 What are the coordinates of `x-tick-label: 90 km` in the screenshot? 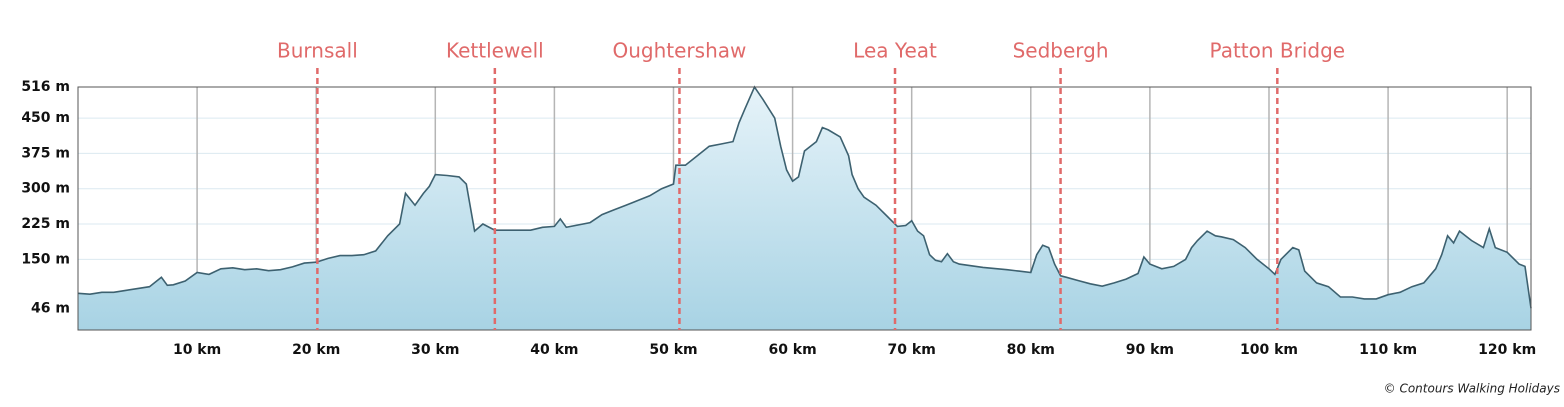 It's located at (1150, 350).